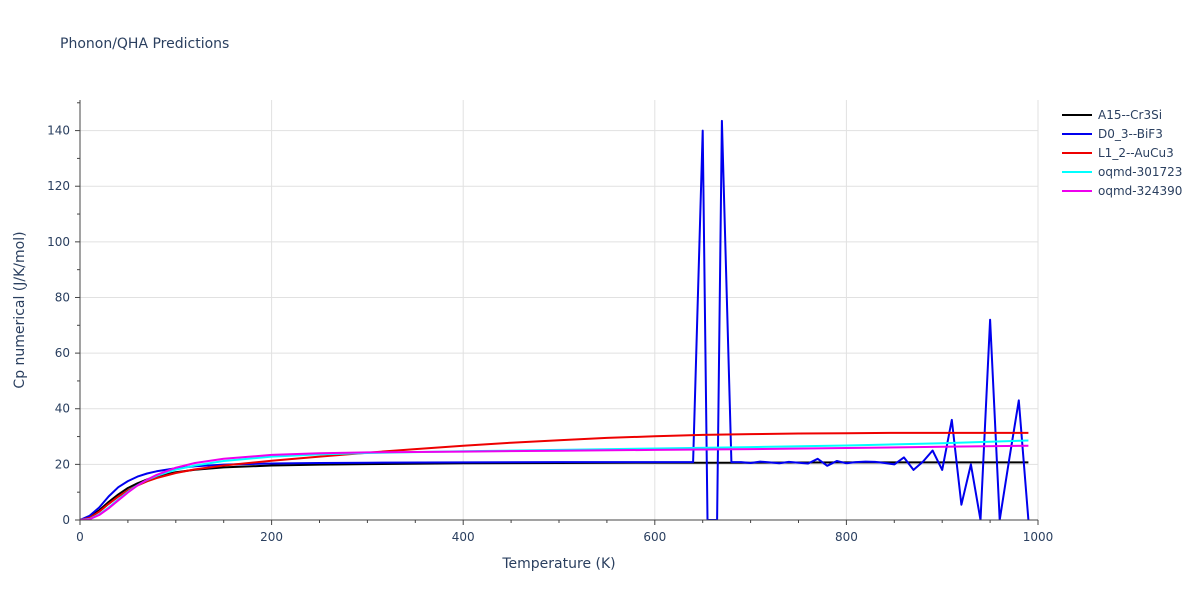  I want to click on y-tick-label: 20, so click(62, 464).